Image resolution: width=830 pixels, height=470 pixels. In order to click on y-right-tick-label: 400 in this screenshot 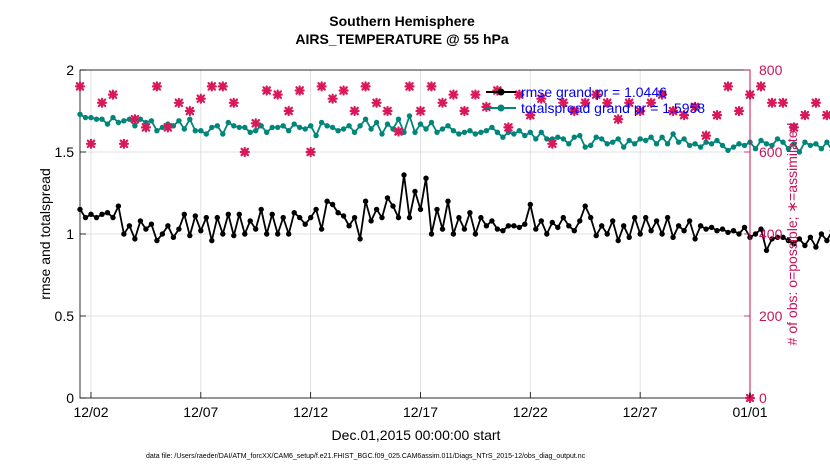, I will do `click(771, 234)`.